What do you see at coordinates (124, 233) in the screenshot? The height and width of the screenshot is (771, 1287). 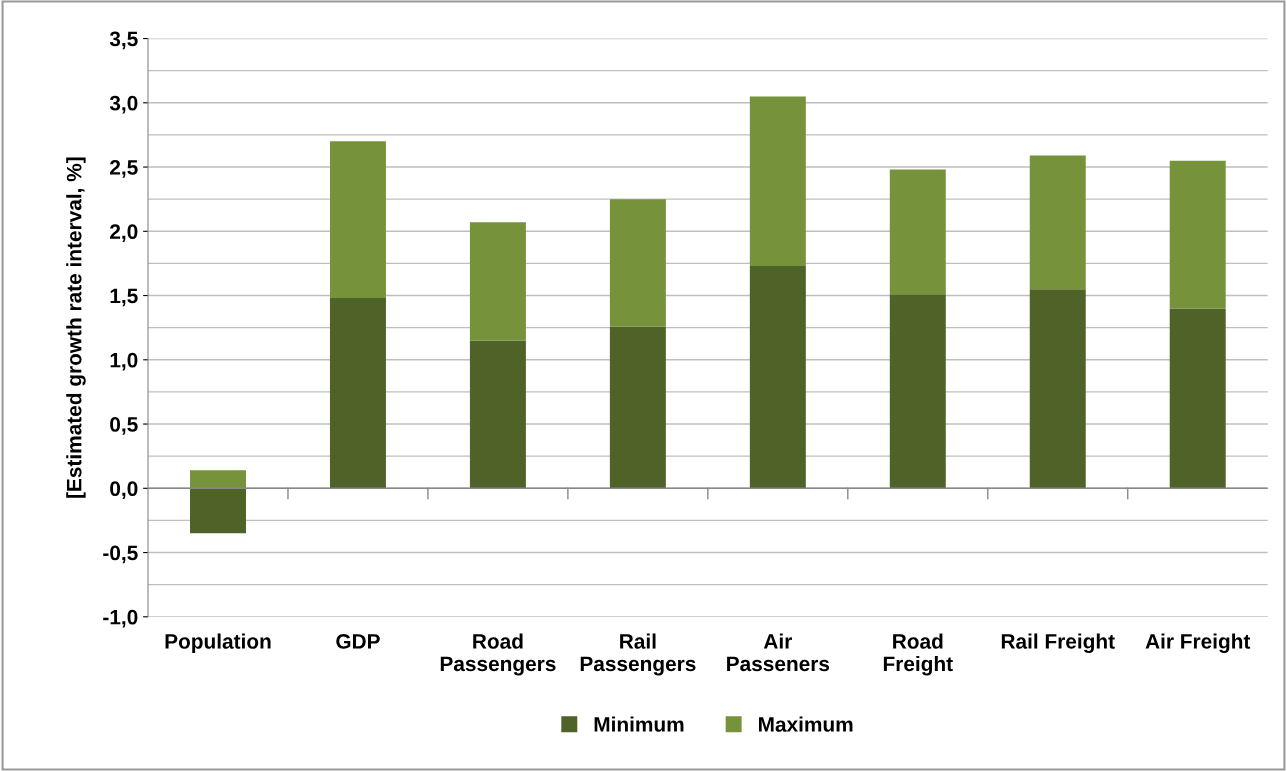 I see `y-tick-label: 2,0` at bounding box center [124, 233].